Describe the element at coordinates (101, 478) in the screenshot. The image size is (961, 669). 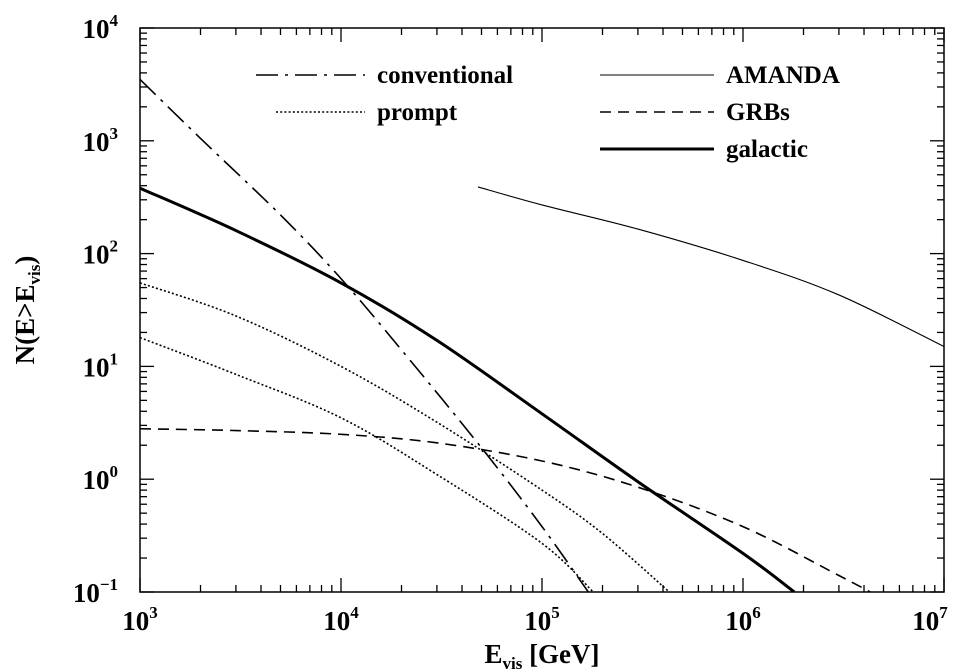
I see `y-tick-label: 10⁰` at that location.